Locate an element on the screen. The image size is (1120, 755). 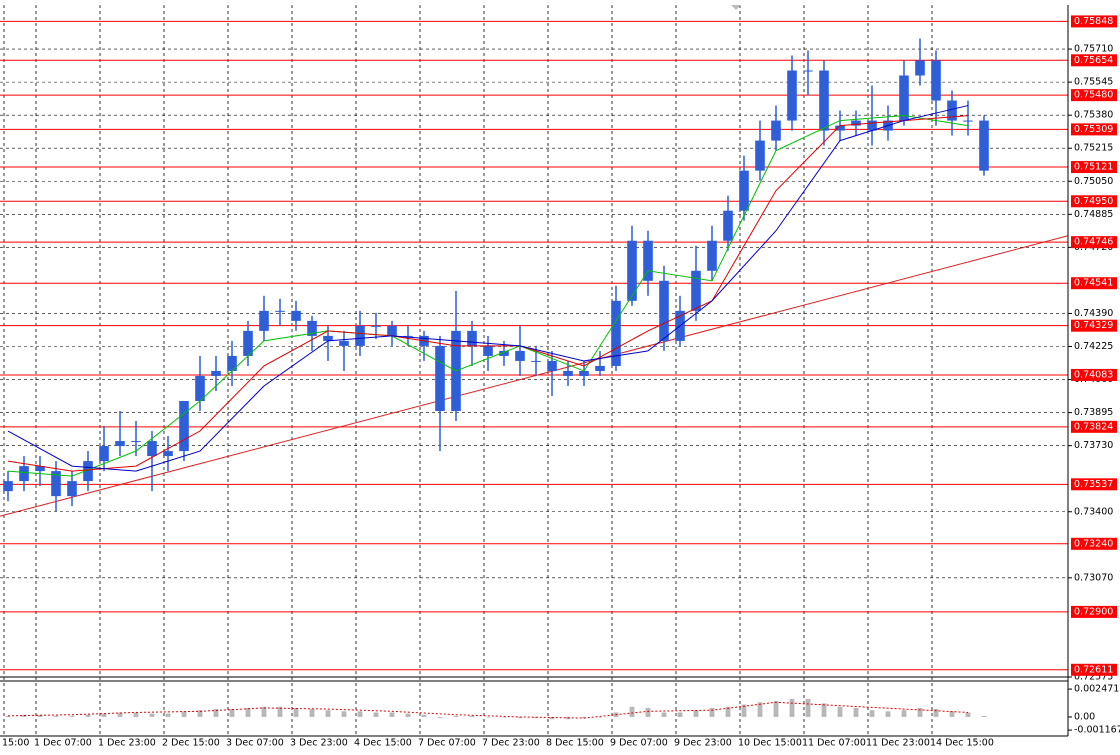
y-tick-label: 0.00 is located at coordinates (1084, 716).